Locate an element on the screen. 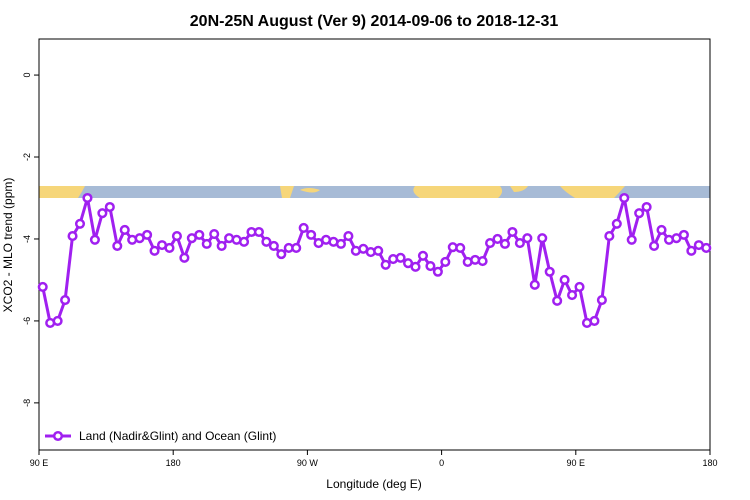 The width and height of the screenshot is (750, 500). y-tick-label: -6 is located at coordinates (27, 321).